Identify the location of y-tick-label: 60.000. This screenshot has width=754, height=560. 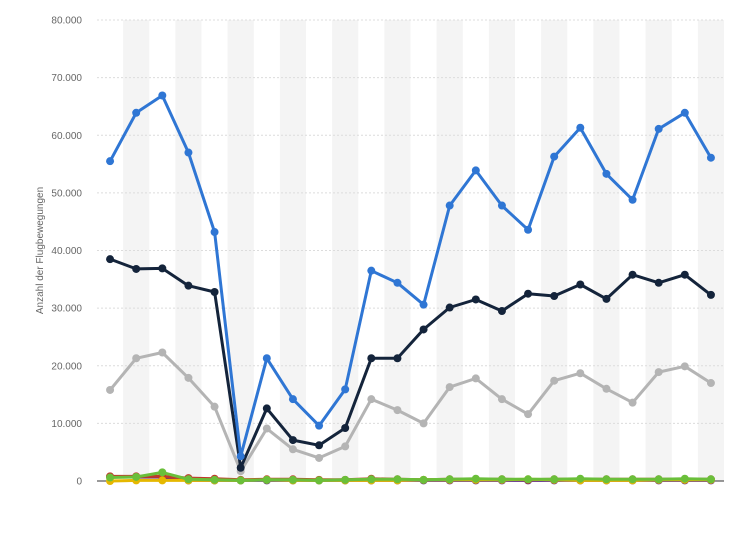
(66, 136).